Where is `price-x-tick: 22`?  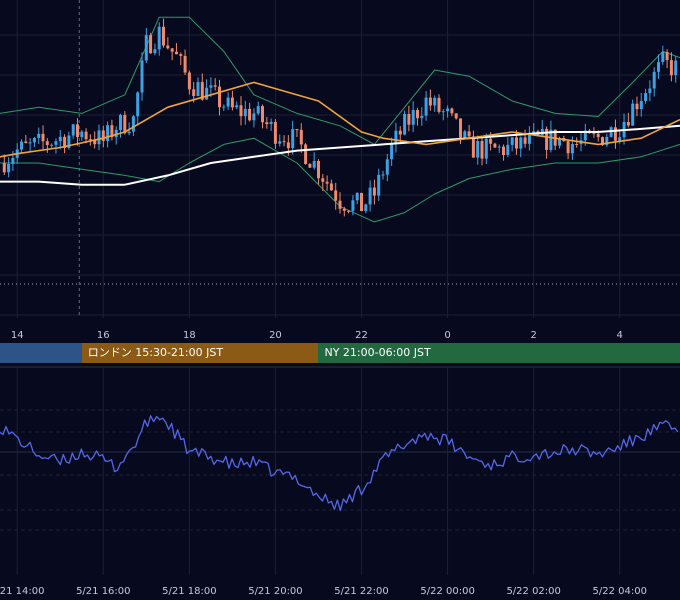
price-x-tick: 22 is located at coordinates (361, 335).